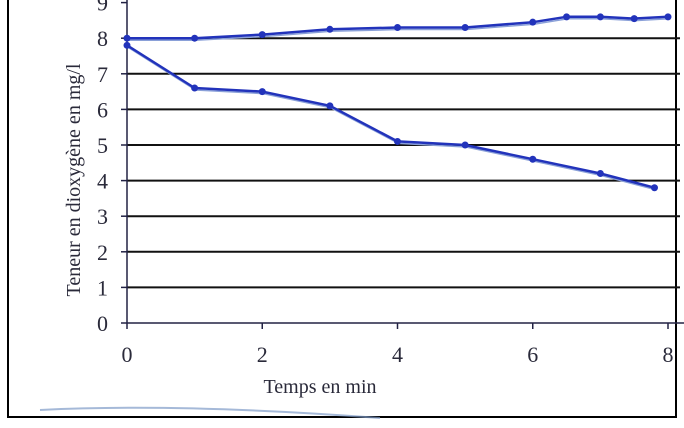 This screenshot has height=428, width=684. What do you see at coordinates (102, 181) in the screenshot?
I see `y-tick-label-4: 4` at bounding box center [102, 181].